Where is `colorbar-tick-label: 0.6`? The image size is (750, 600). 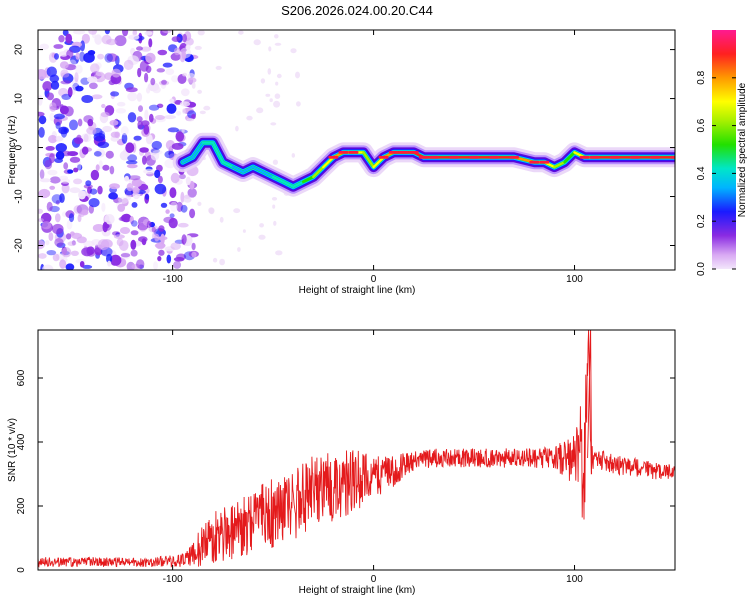
colorbar-tick-label: 0.6 is located at coordinates (701, 125).